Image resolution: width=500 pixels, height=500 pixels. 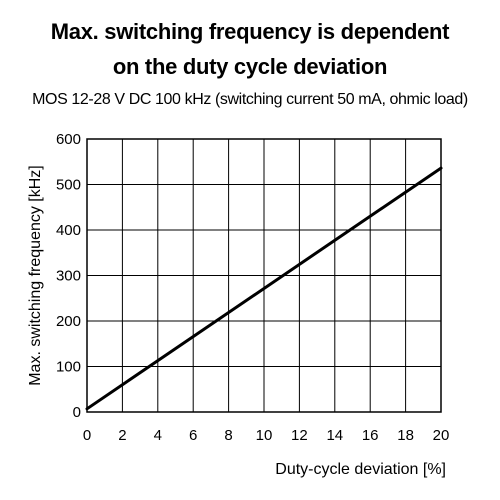 What do you see at coordinates (193, 435) in the screenshot?
I see `x-tick-label: 6` at bounding box center [193, 435].